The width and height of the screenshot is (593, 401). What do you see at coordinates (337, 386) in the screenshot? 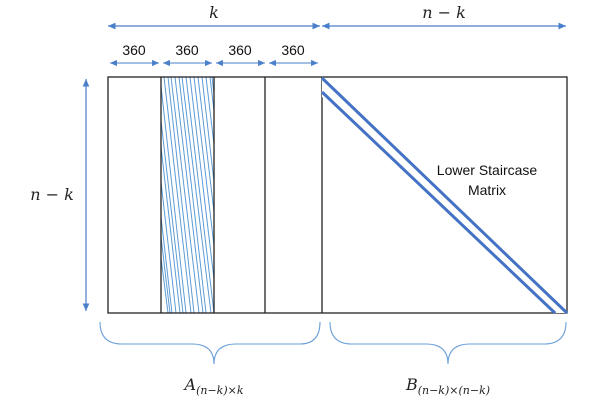
I see `submatrix-labels: A(n−k)×k B(n−k)×(n−k)` at bounding box center [337, 386].